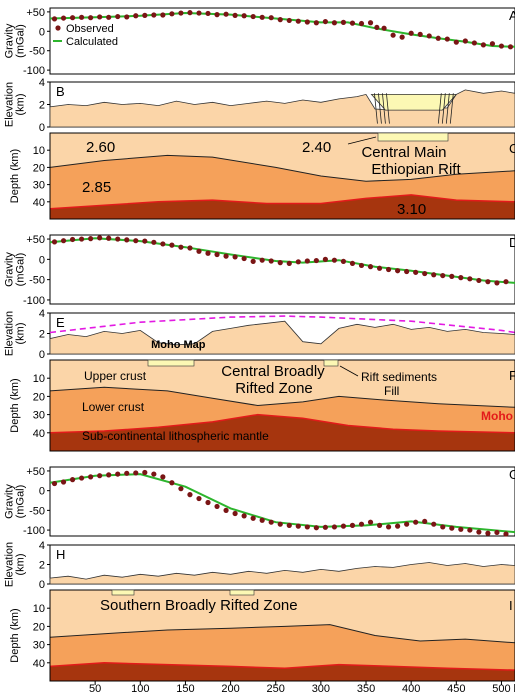  What do you see at coordinates (282, 671) in the screenshot?
I see `mantle-layer` at bounding box center [282, 671].